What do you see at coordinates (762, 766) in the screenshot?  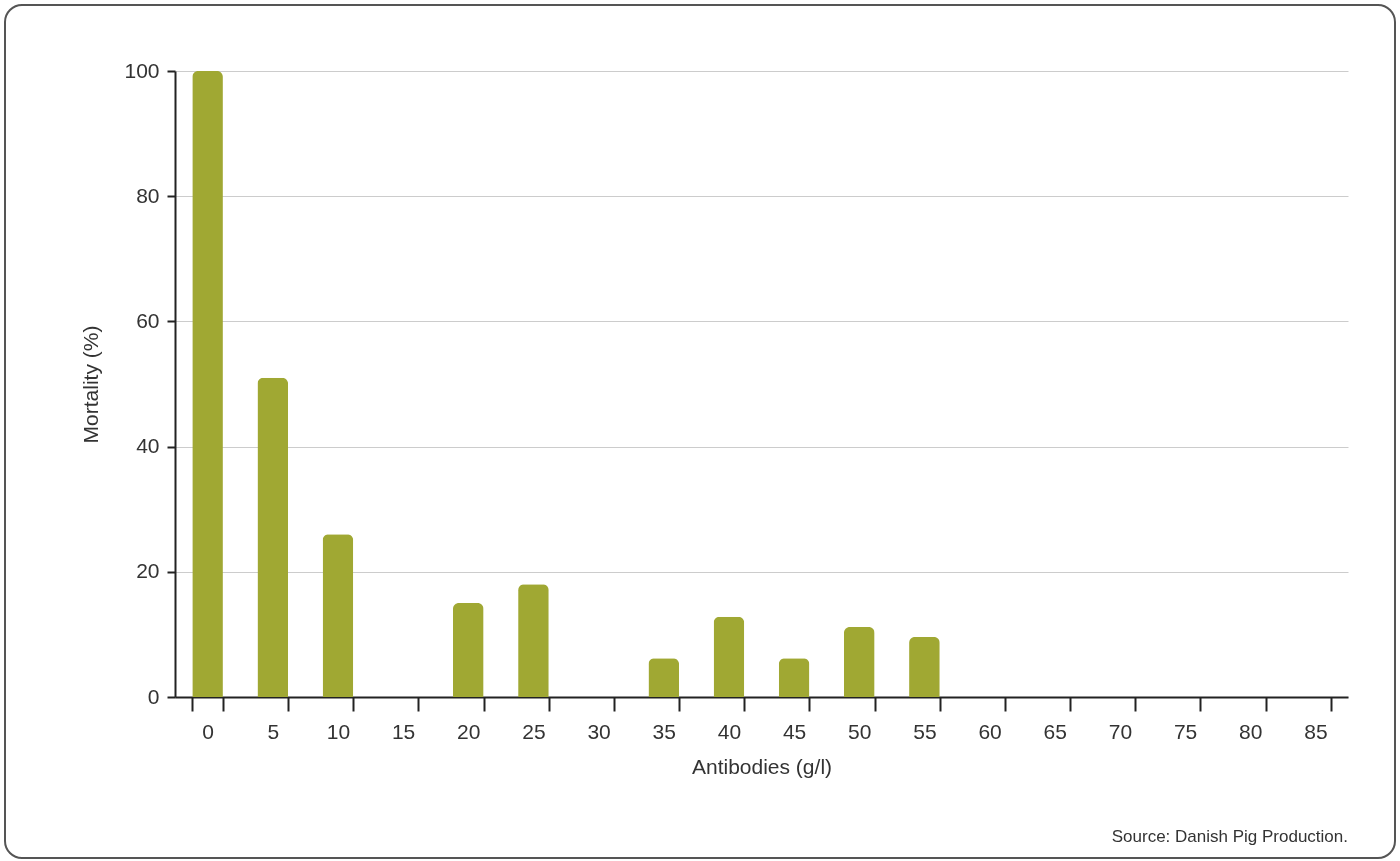 I see `x-axis-title: Antibodies (g/l)` at bounding box center [762, 766].